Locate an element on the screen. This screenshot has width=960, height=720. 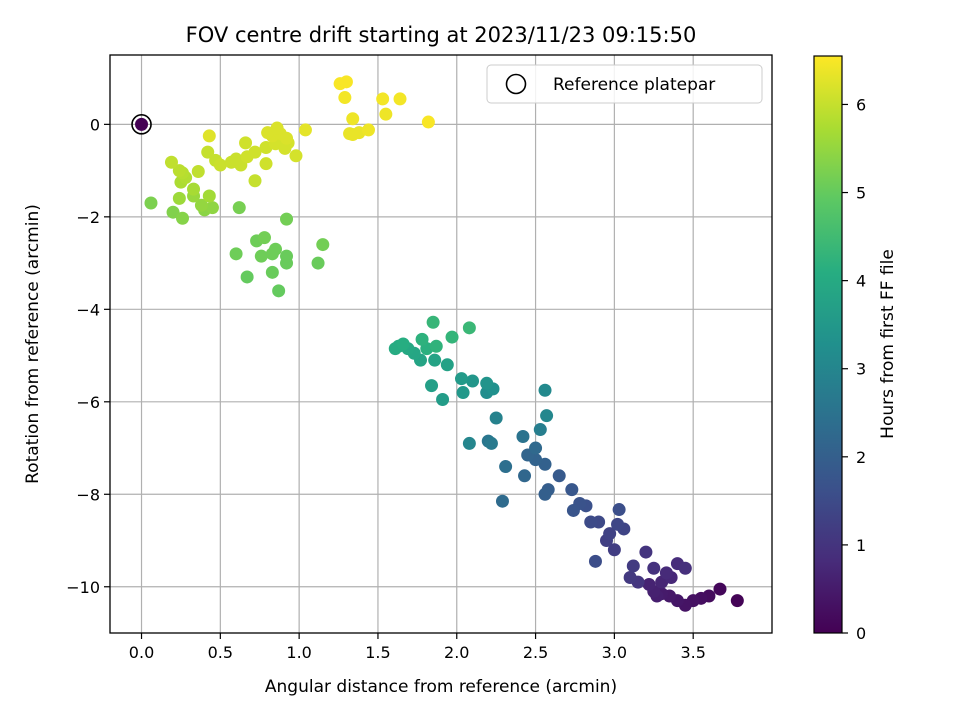
colorbar-label: Hours from first FF file is located at coordinates (888, 344).